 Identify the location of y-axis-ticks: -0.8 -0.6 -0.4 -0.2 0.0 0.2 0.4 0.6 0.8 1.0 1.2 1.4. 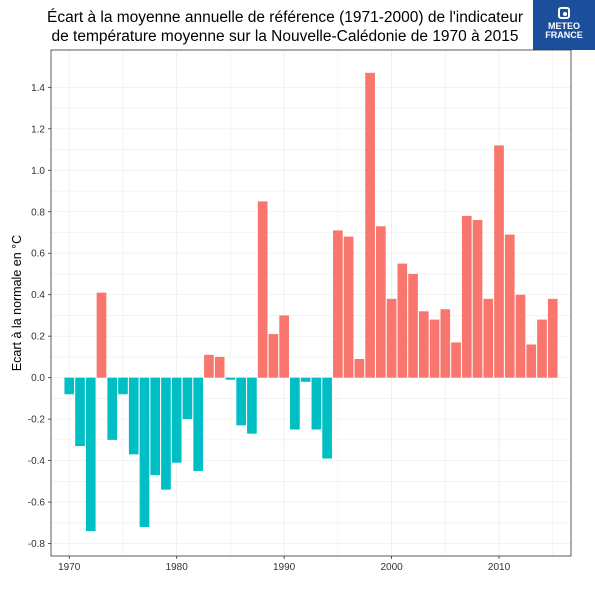
(39, 316).